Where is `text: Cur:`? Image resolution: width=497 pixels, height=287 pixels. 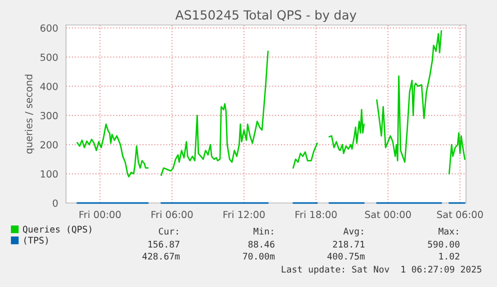
text: Cur: is located at coordinates (168, 231).